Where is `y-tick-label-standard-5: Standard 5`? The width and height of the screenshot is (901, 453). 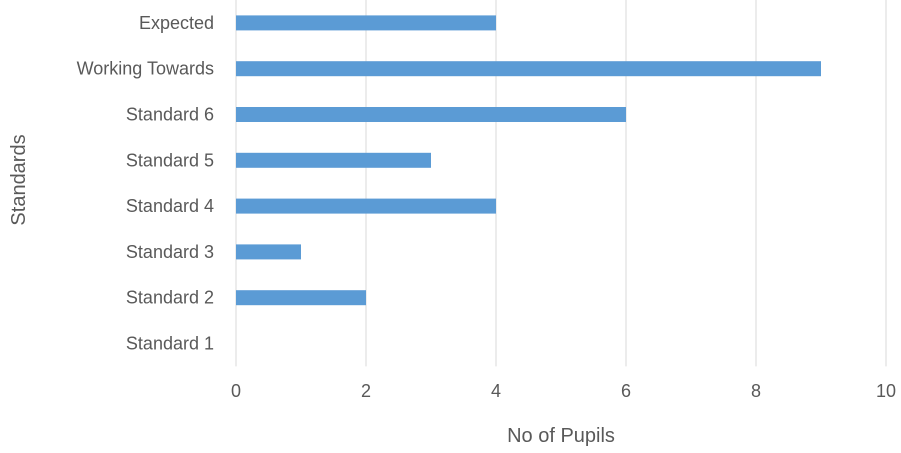 y-tick-label-standard-5: Standard 5 is located at coordinates (170, 160).